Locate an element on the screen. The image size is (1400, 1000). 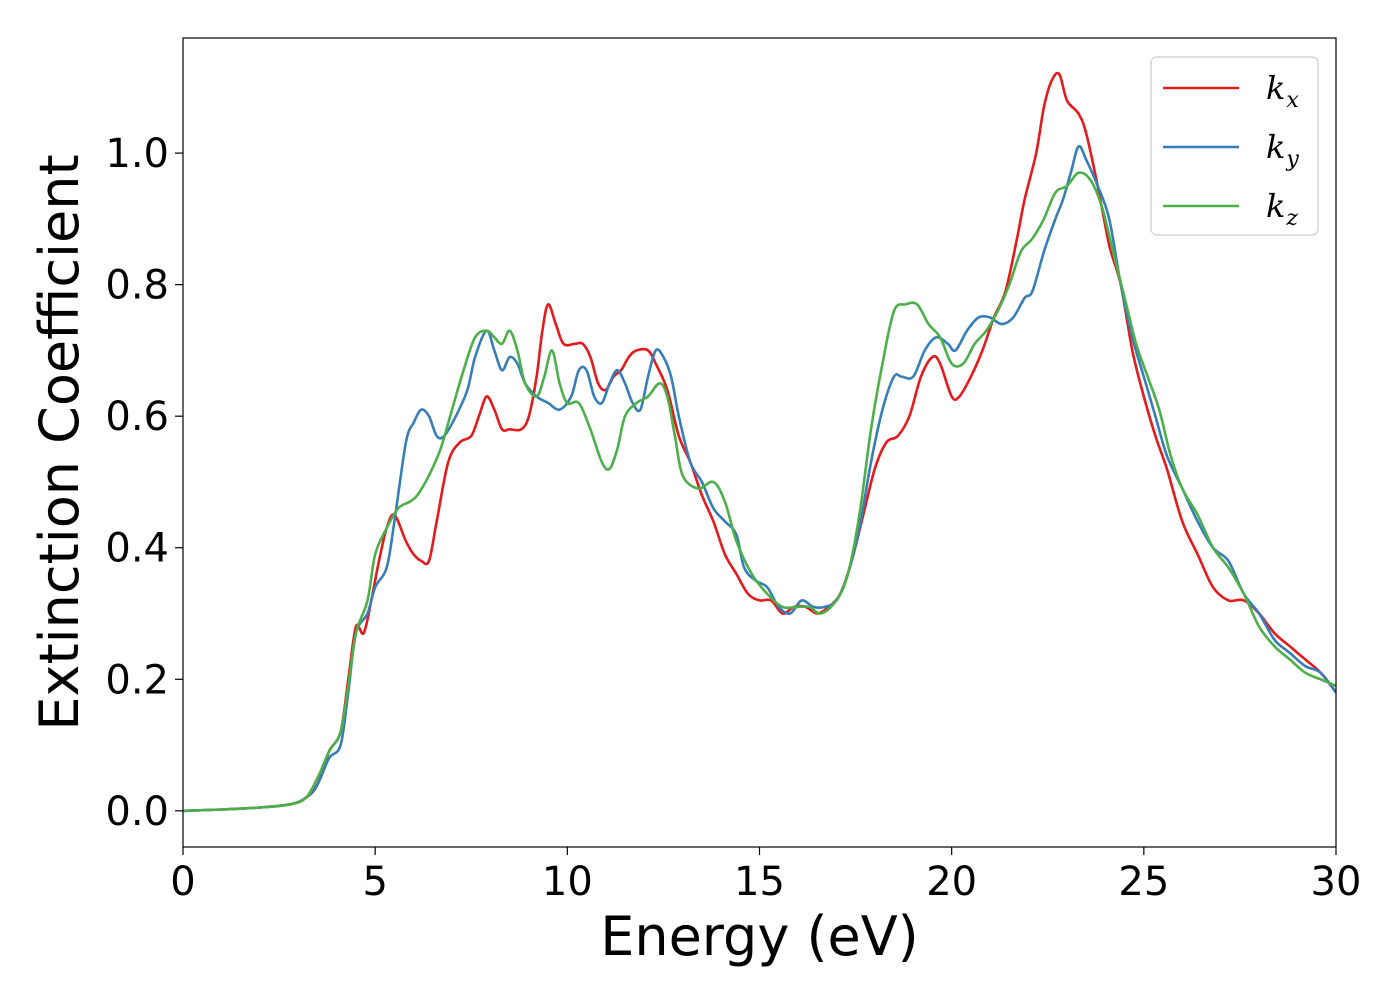
x-tick-label: 30 is located at coordinates (1336, 882).